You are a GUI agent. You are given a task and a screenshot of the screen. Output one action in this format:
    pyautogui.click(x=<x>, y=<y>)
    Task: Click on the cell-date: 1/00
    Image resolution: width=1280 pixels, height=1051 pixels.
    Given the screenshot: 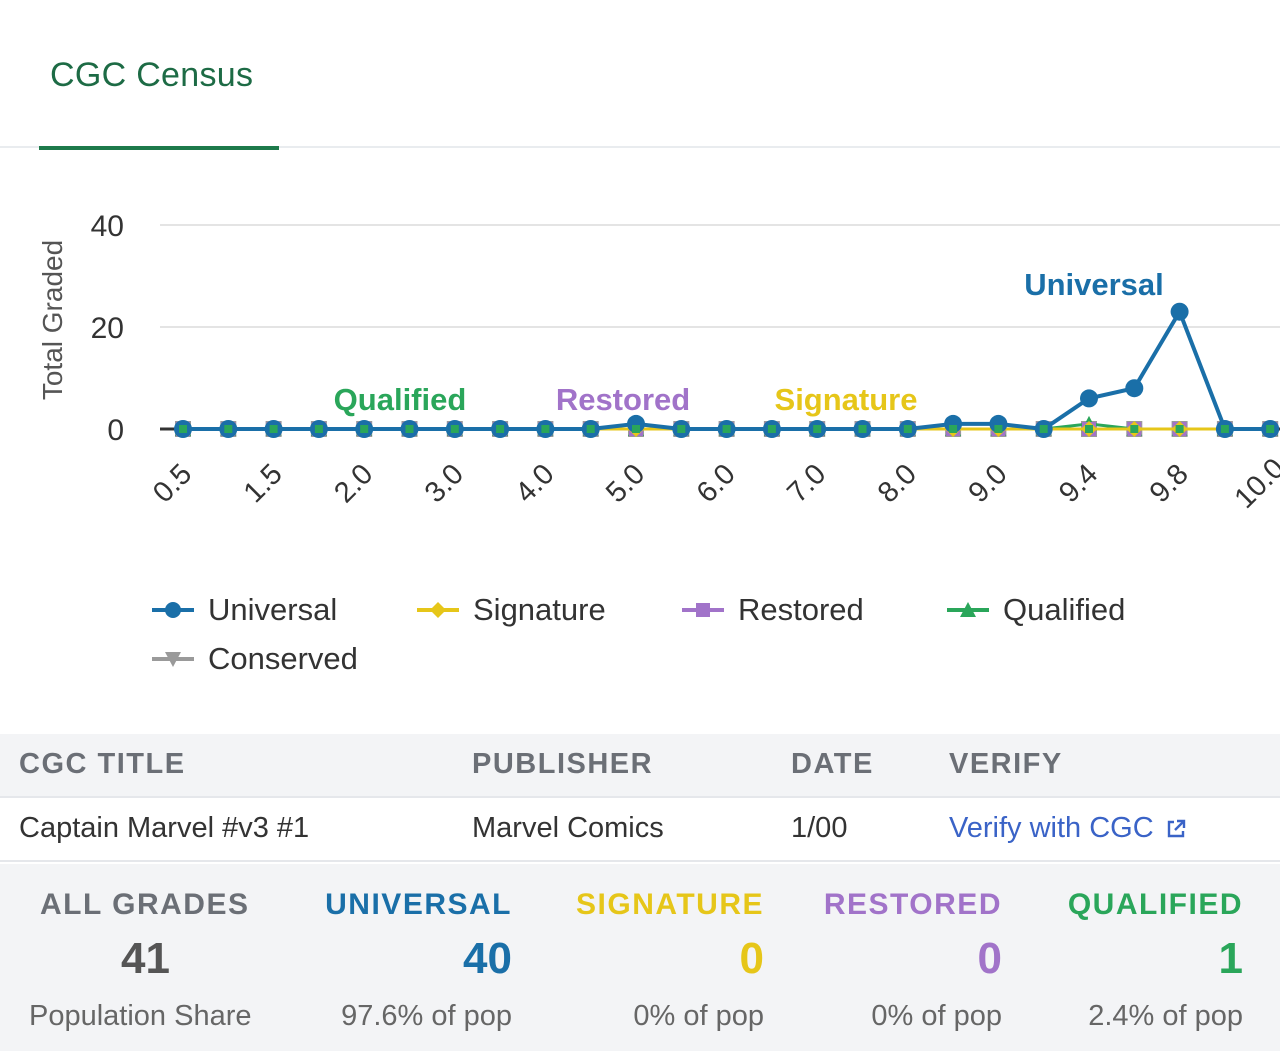 What is the action you would take?
    pyautogui.click(x=819, y=828)
    